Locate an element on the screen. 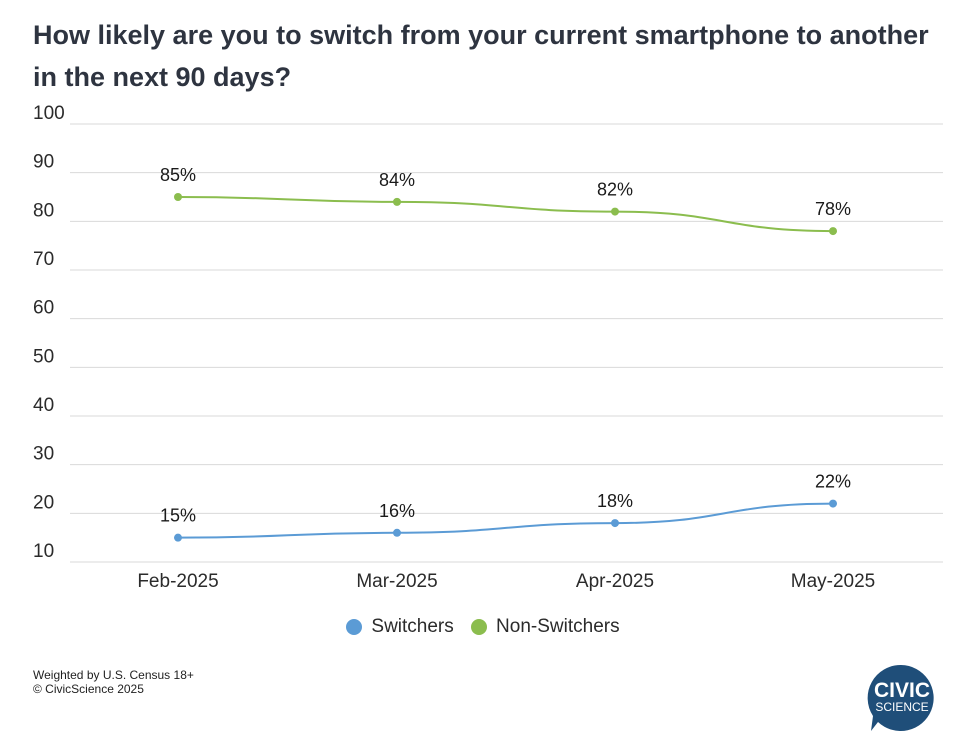  legend-marker-non-switchers is located at coordinates (479, 627).